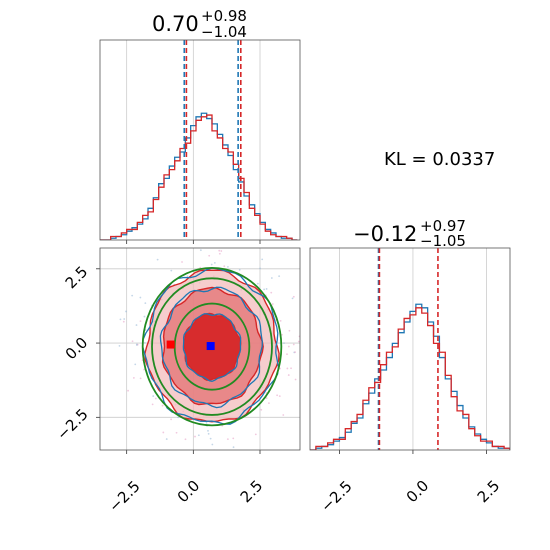 This screenshot has width=550, height=550. I want to click on top-title-median: 0.70, so click(175, 24).